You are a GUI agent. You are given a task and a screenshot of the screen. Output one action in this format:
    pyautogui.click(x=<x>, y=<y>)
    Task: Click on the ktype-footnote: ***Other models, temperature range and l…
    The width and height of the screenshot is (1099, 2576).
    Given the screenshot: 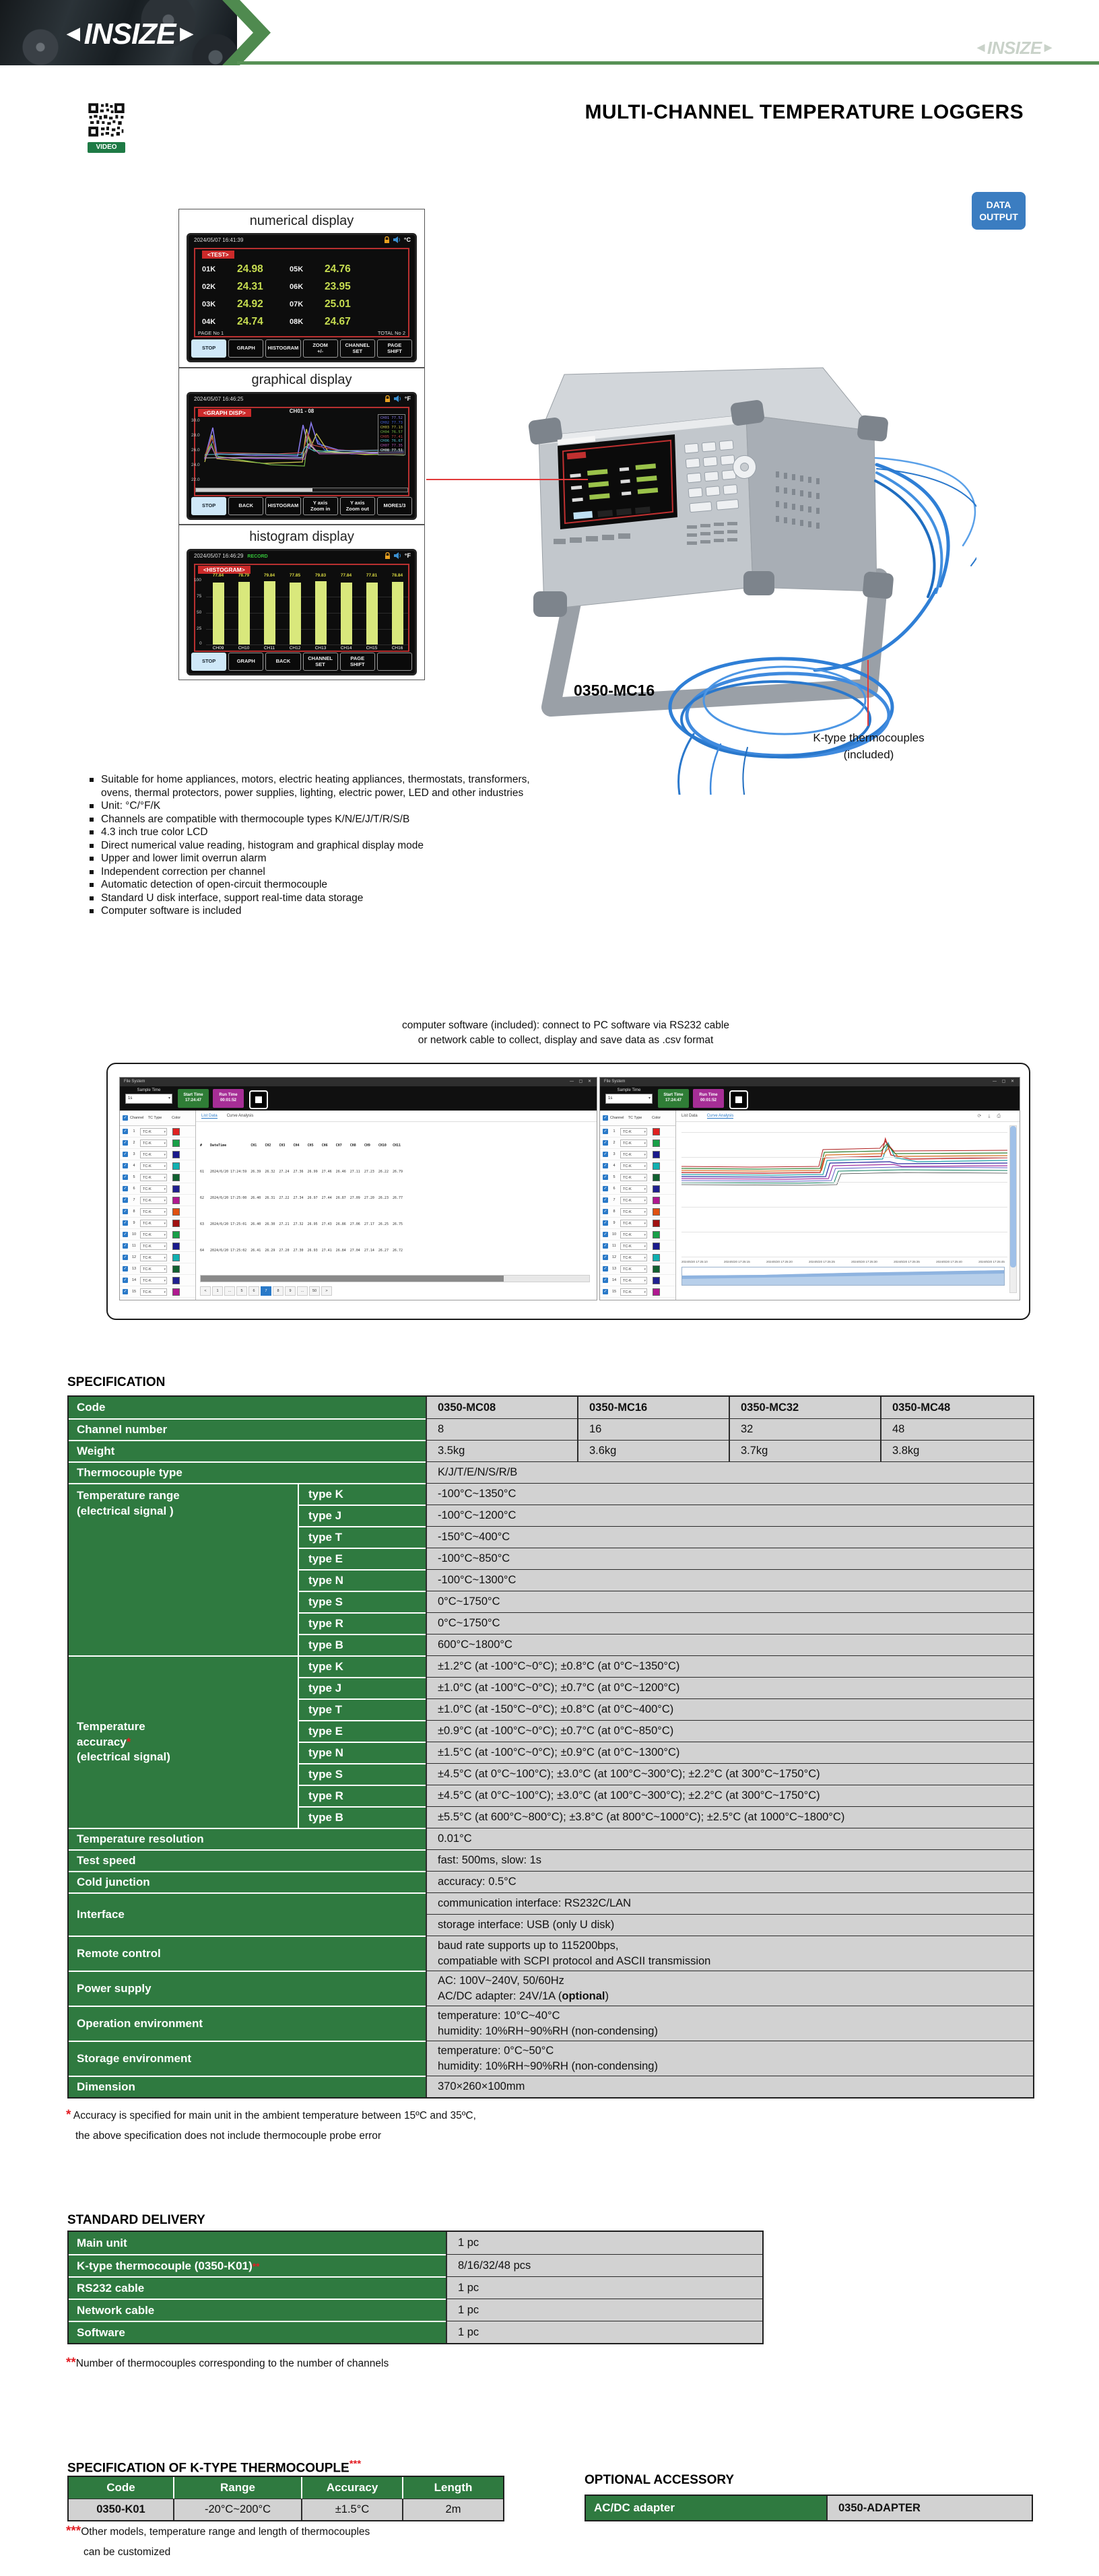 What is the action you would take?
    pyautogui.click(x=218, y=2541)
    